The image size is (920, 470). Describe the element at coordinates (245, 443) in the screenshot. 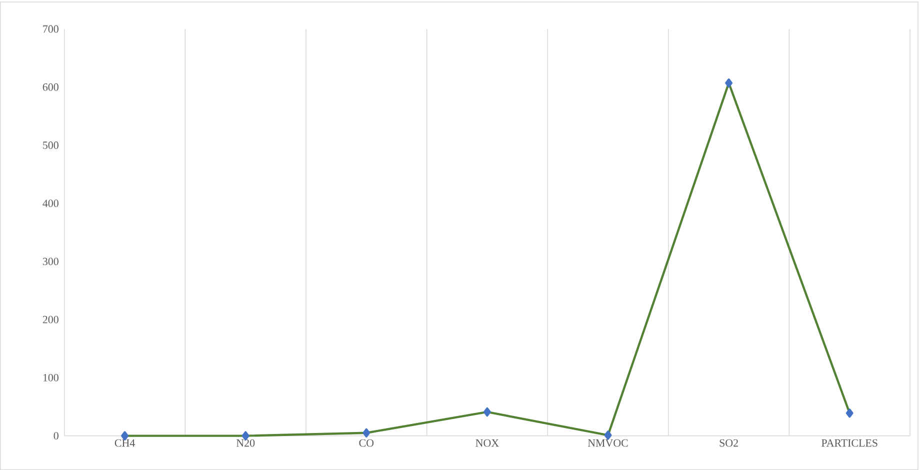

I see `x-tick-label: N20` at that location.